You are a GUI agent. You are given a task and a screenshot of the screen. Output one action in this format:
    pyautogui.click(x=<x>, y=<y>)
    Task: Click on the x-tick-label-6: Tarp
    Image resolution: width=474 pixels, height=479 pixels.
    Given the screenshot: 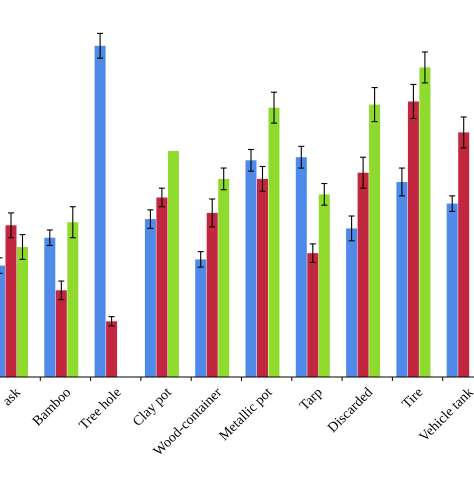 What is the action you would take?
    pyautogui.click(x=311, y=399)
    